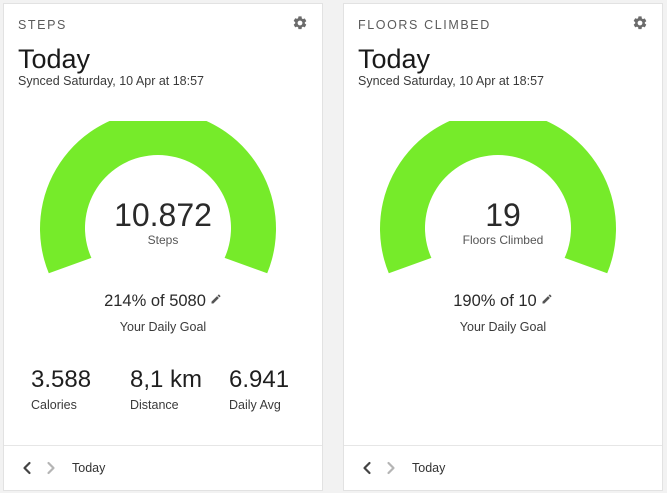  What do you see at coordinates (166, 379) in the screenshot?
I see `stat-value: 8,1 km` at bounding box center [166, 379].